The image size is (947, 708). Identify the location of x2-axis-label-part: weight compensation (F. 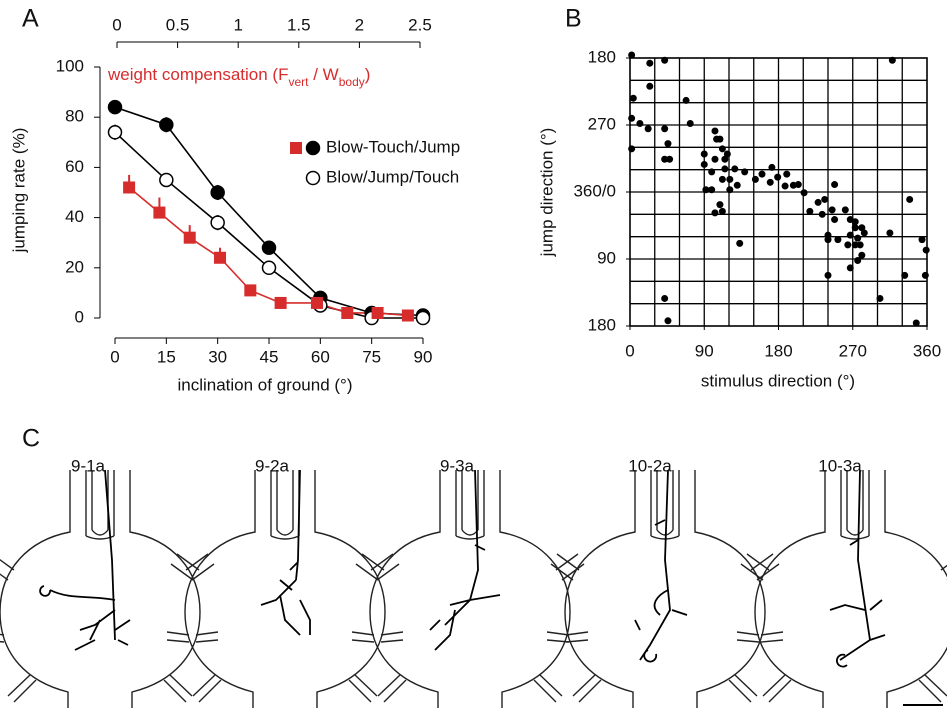
(197, 74).